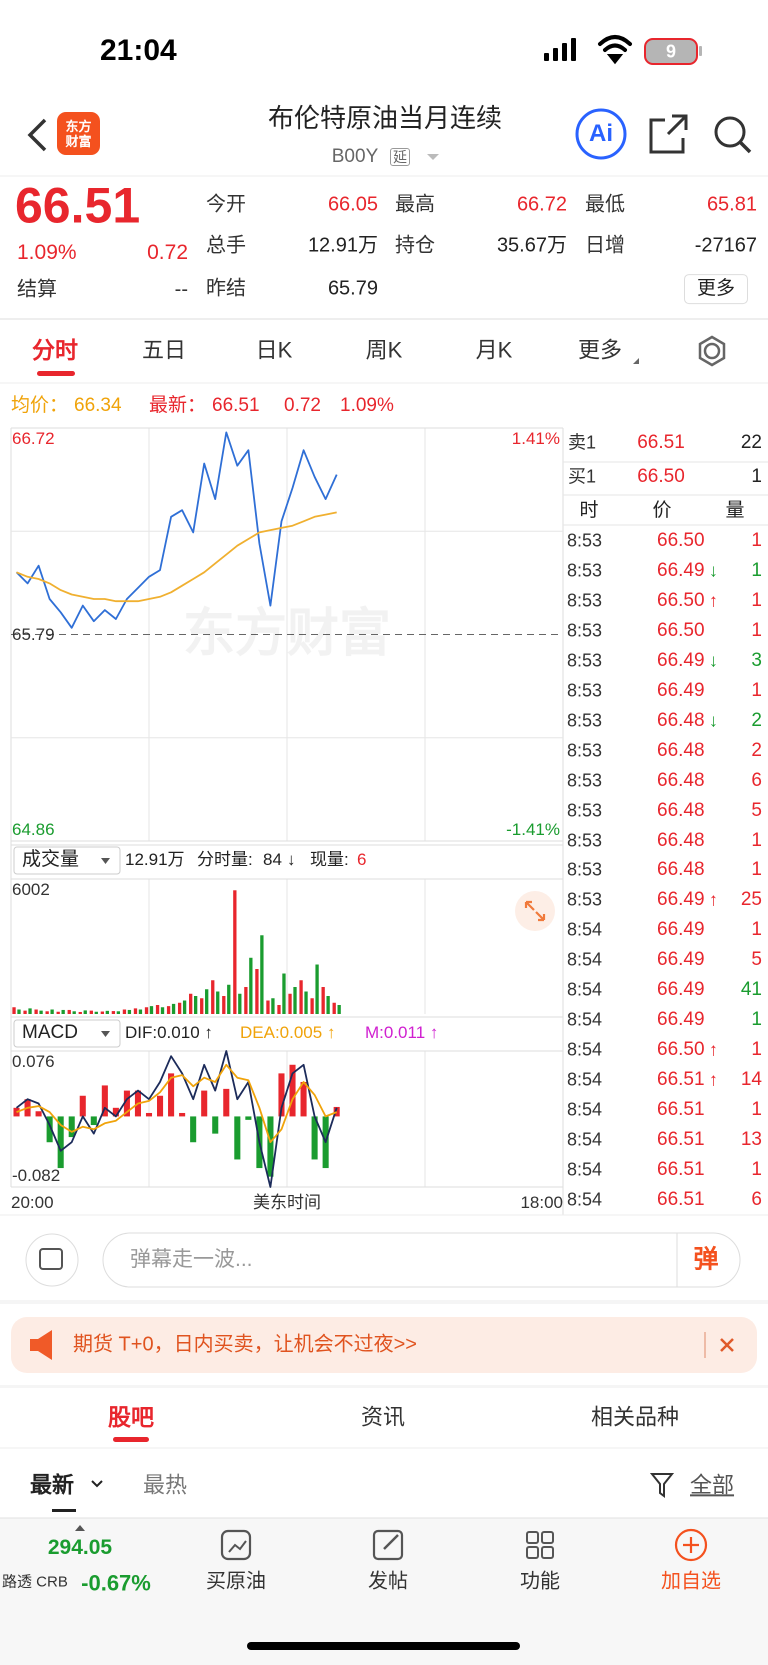 This screenshot has width=768, height=1665. I want to click on indicator-name: MACD, so click(50, 1033).